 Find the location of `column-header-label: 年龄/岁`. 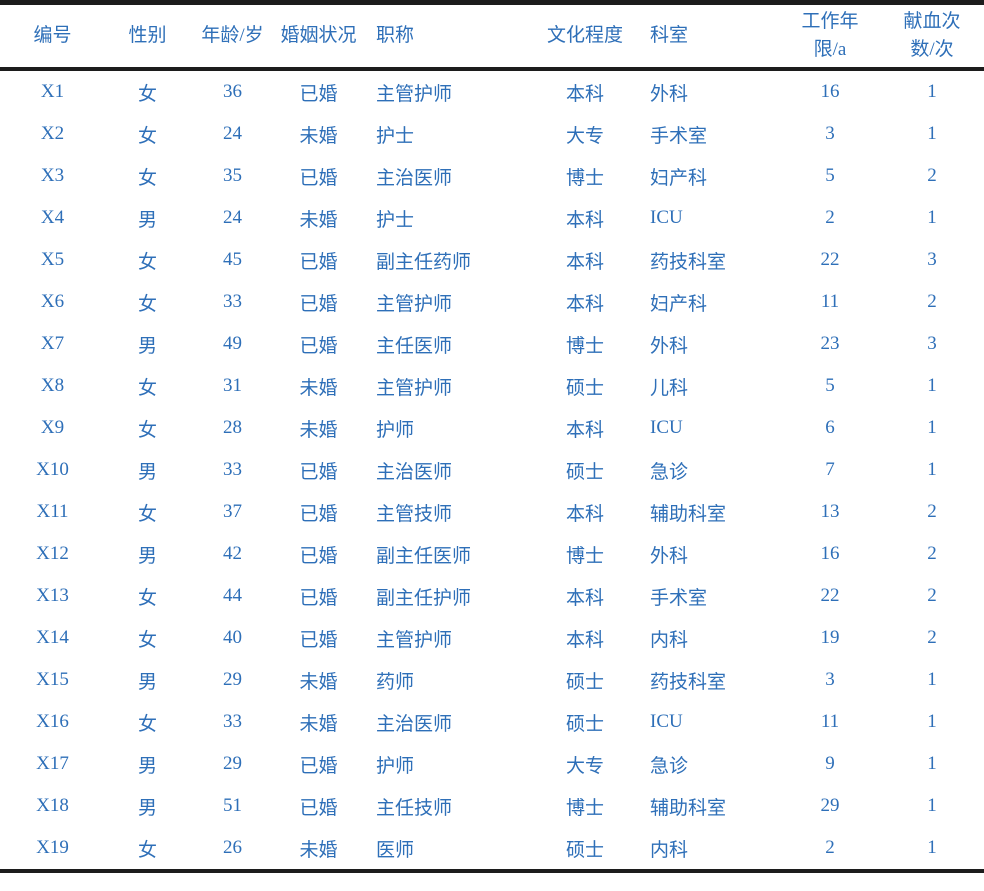

column-header-label: 年龄/岁 is located at coordinates (232, 36).